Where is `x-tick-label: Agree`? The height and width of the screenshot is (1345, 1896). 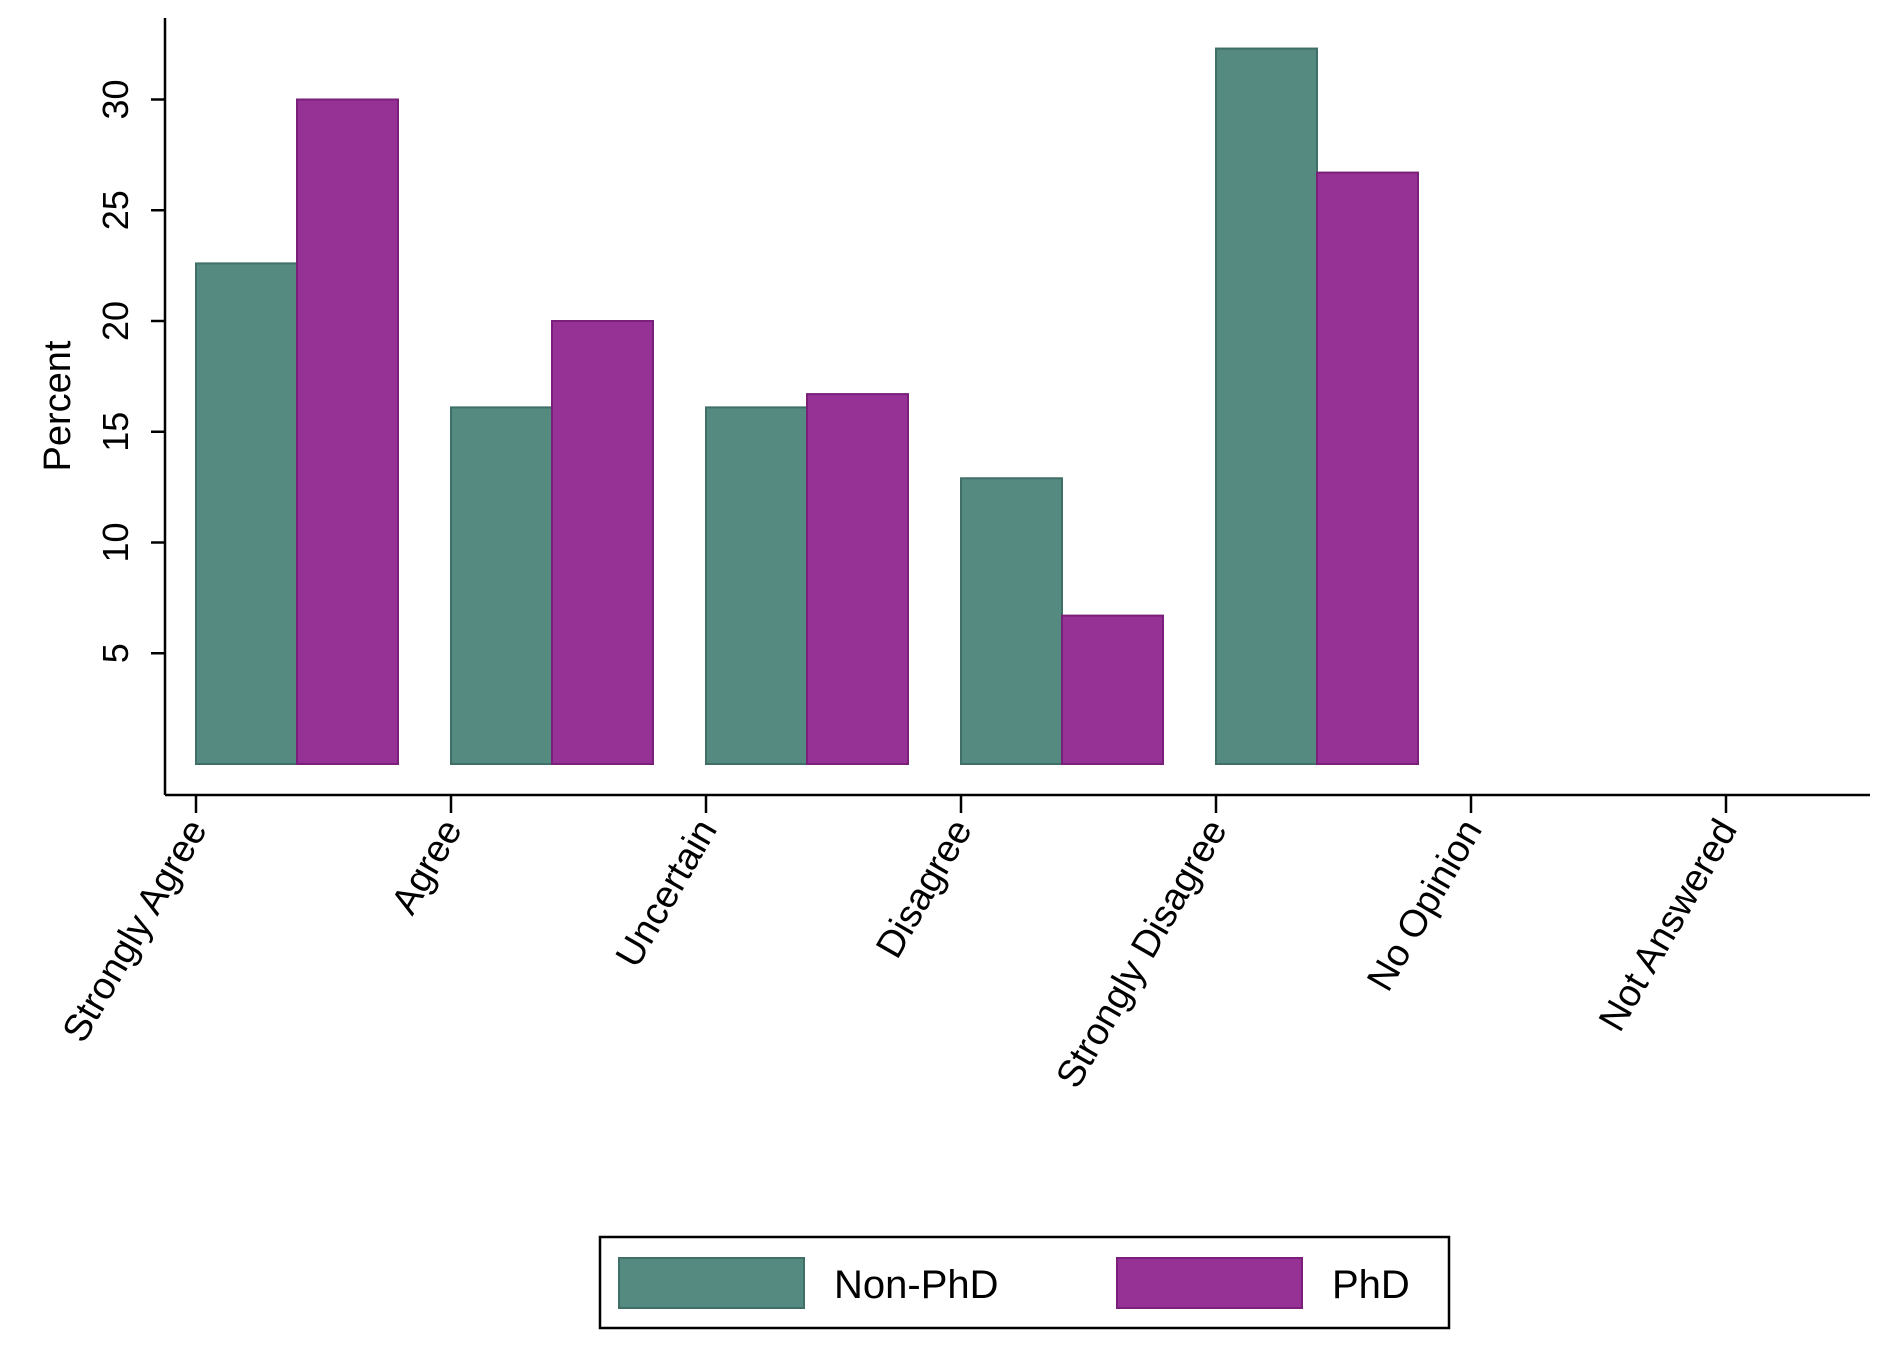
x-tick-label: Agree is located at coordinates (427, 867).